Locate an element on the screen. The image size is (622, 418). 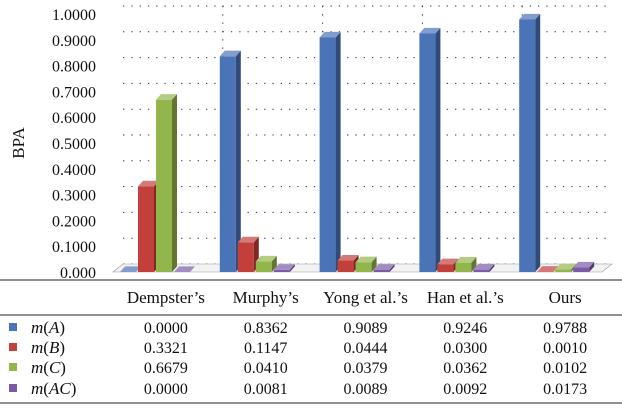
table-cell-value: 0.8362 is located at coordinates (266, 328).